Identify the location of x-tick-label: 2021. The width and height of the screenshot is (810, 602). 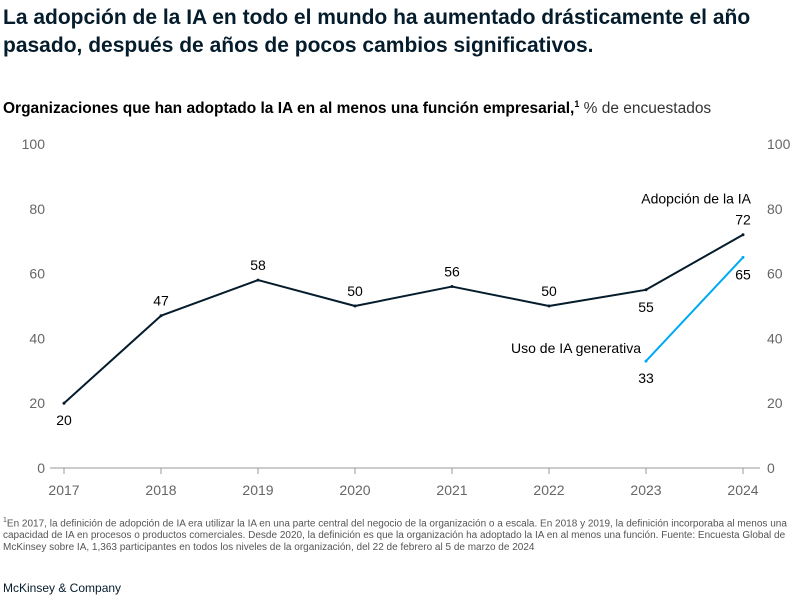
(451, 490).